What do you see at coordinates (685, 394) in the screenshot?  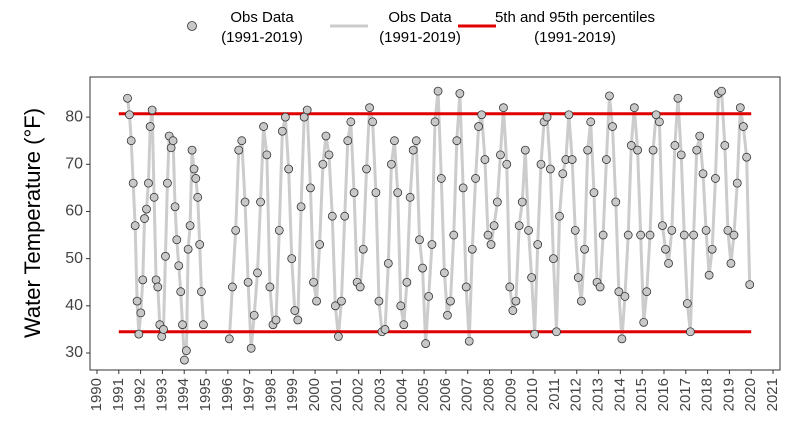 I see `x-tick-label: 2017` at bounding box center [685, 394].